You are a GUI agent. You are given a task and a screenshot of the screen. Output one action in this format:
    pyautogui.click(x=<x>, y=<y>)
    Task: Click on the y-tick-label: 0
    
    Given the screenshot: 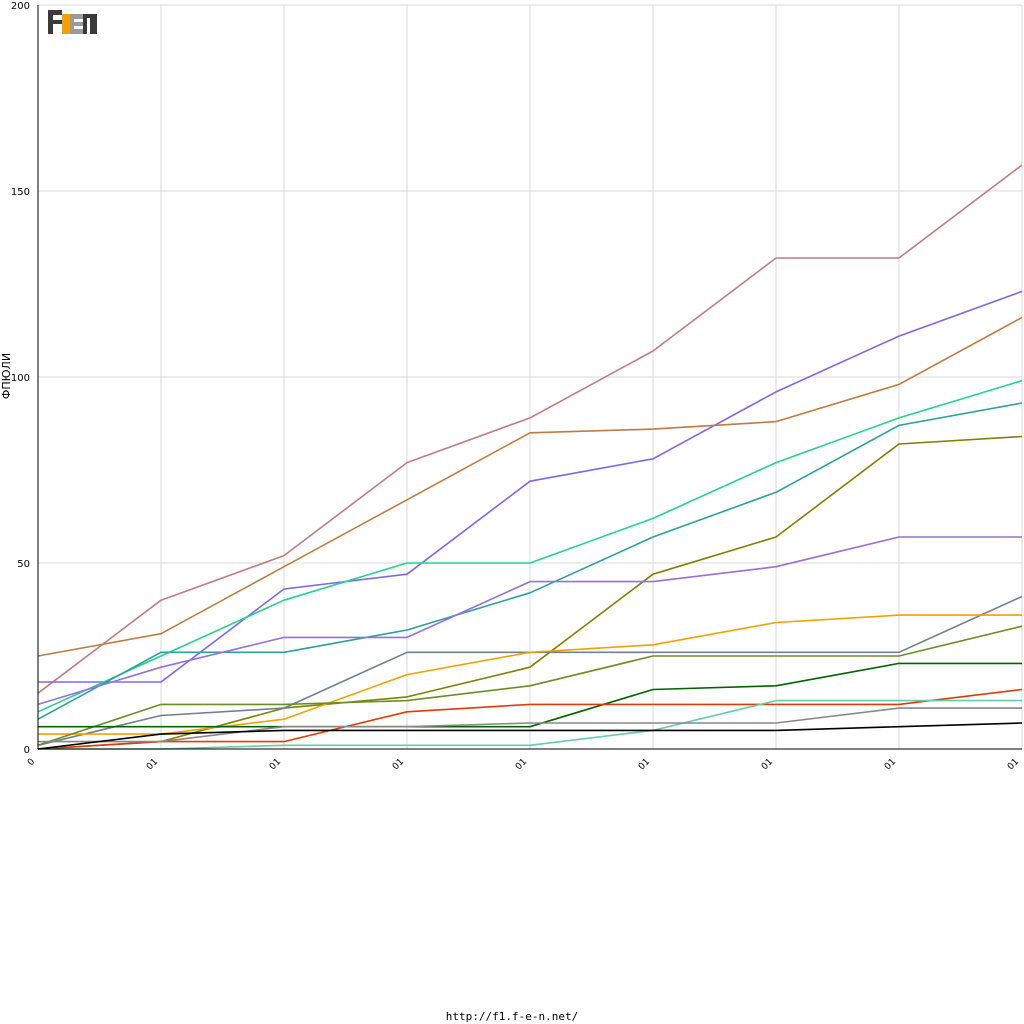 What is the action you would take?
    pyautogui.click(x=27, y=750)
    